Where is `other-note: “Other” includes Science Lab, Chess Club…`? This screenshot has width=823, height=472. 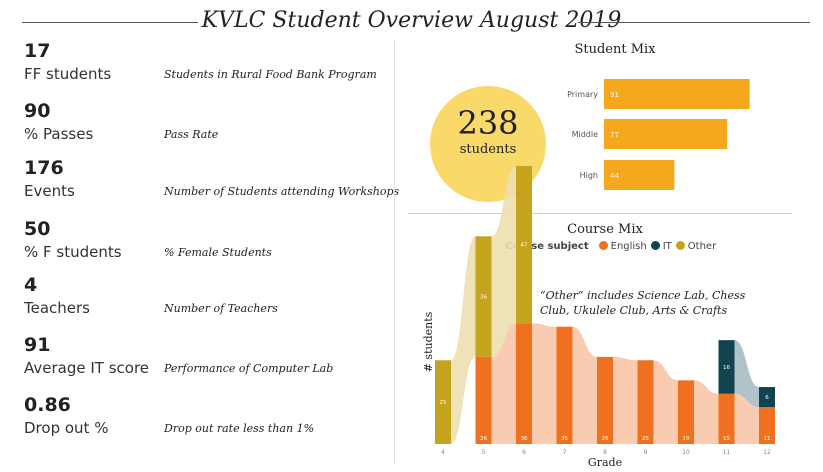 other-note: “Other” includes Science Lab, Chess Club… is located at coordinates (643, 303).